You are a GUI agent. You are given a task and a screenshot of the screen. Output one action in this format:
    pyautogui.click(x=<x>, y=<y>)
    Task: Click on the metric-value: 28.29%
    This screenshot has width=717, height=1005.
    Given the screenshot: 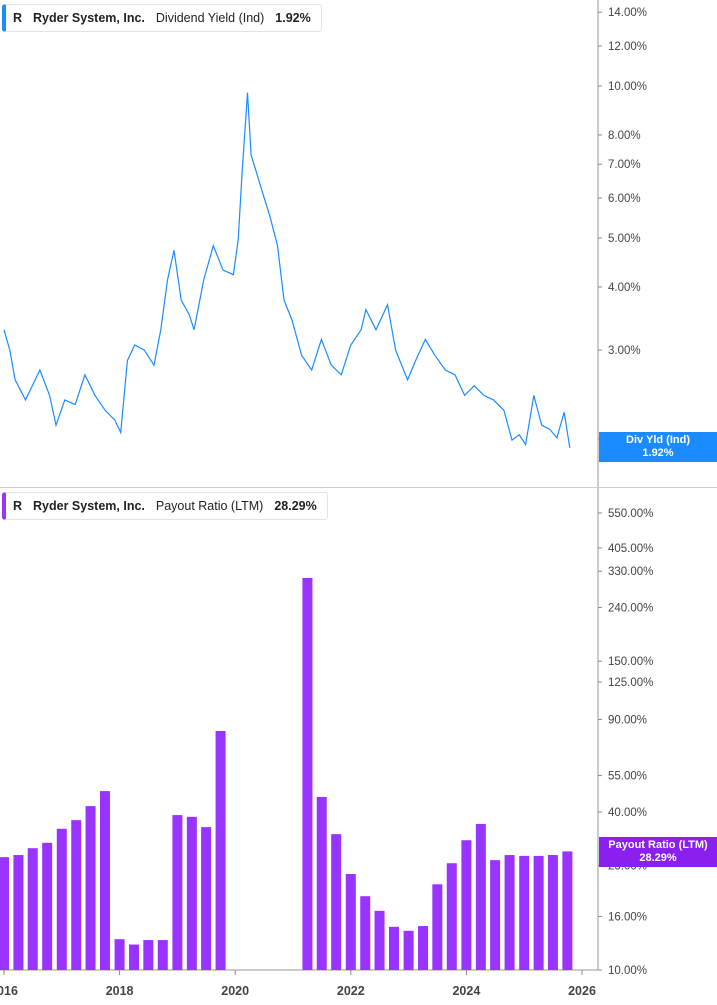 What is the action you would take?
    pyautogui.click(x=295, y=506)
    